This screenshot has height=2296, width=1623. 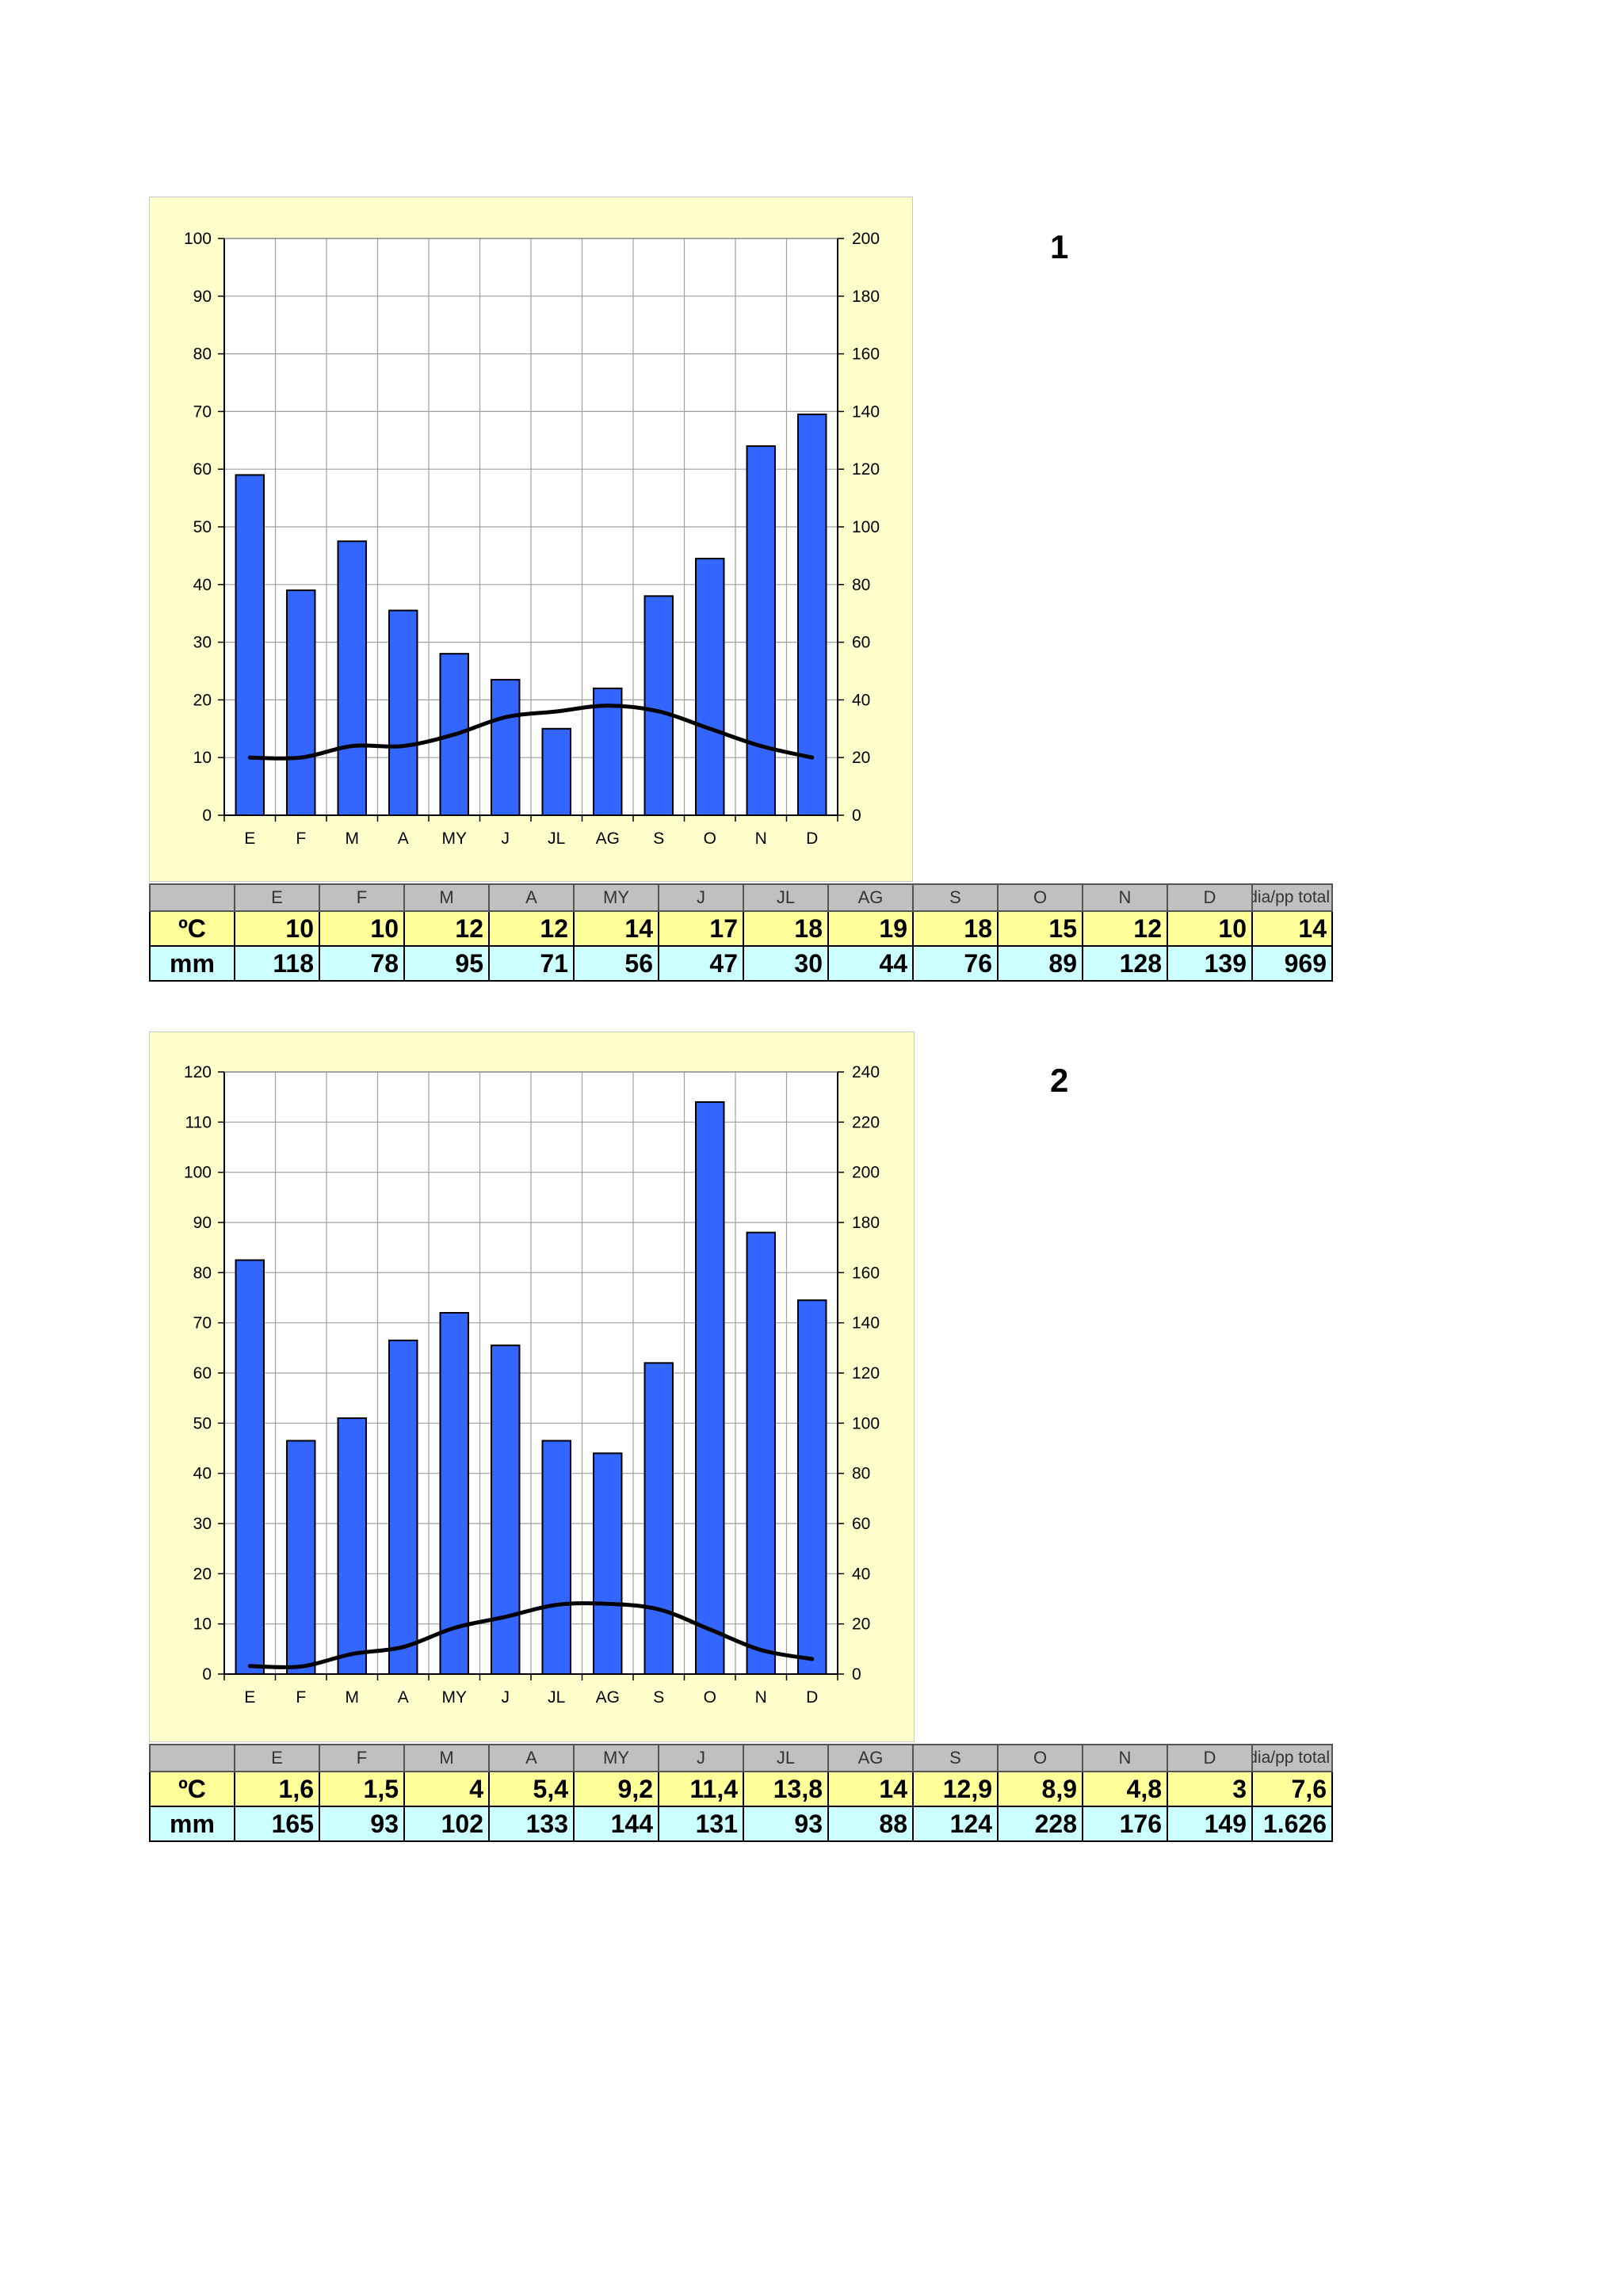 I want to click on temperature-cell: 18, so click(x=786, y=928).